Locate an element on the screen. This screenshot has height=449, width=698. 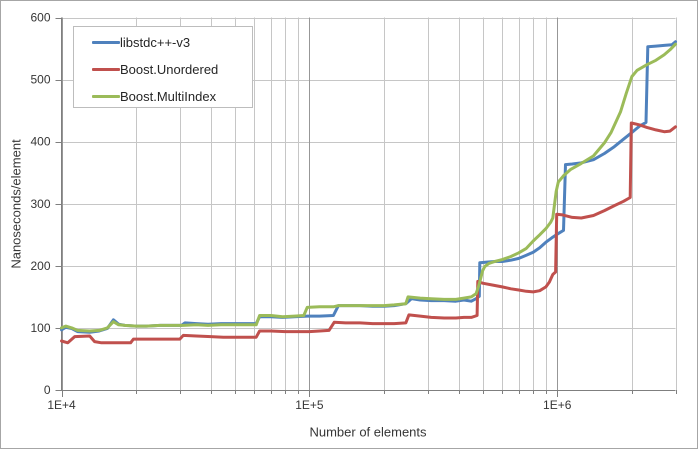
x-tick-labels: 1E+4 1E+5 1E+6 is located at coordinates (309, 405).